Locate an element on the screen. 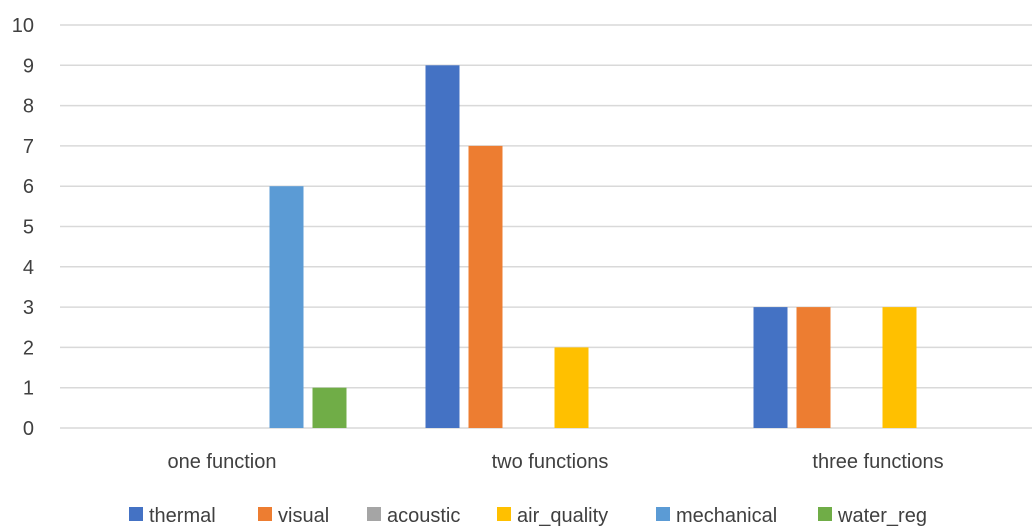  x-axis-category-labels: one function two functions three functions is located at coordinates (556, 462).